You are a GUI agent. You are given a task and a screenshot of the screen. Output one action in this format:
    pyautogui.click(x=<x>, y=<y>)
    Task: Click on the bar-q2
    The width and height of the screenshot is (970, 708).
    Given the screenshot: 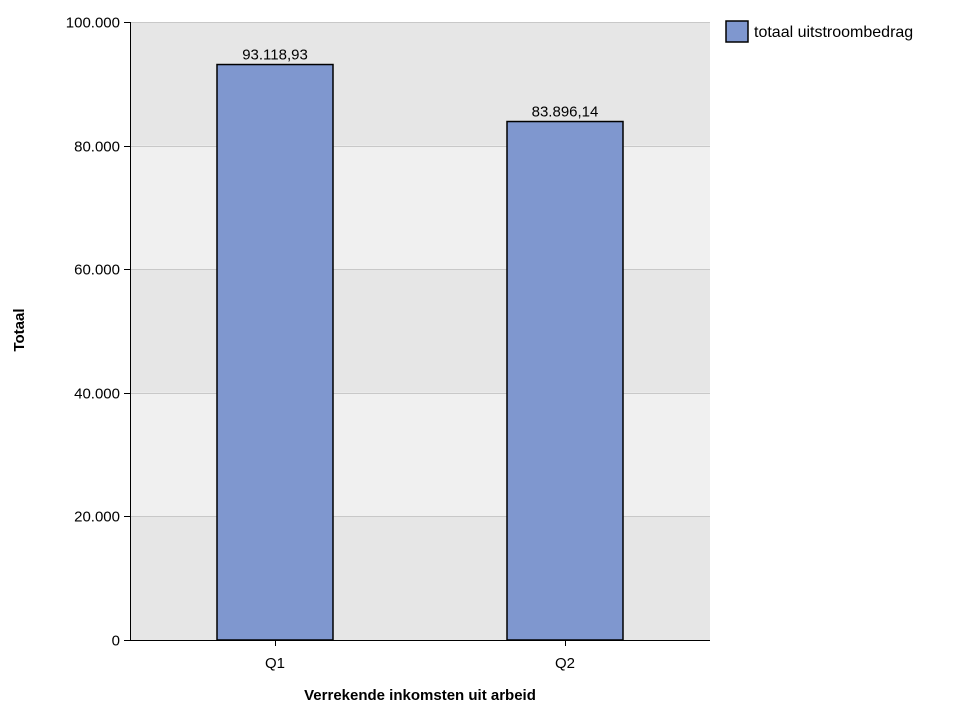 What is the action you would take?
    pyautogui.click(x=565, y=380)
    